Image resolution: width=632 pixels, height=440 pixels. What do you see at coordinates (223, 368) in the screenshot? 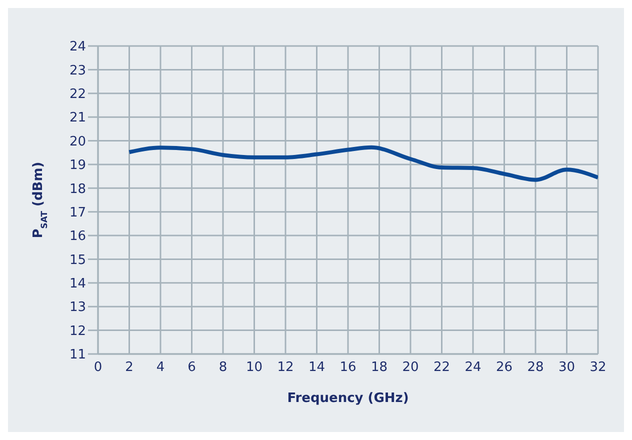
I see `x-tick-label: 8` at bounding box center [223, 368].